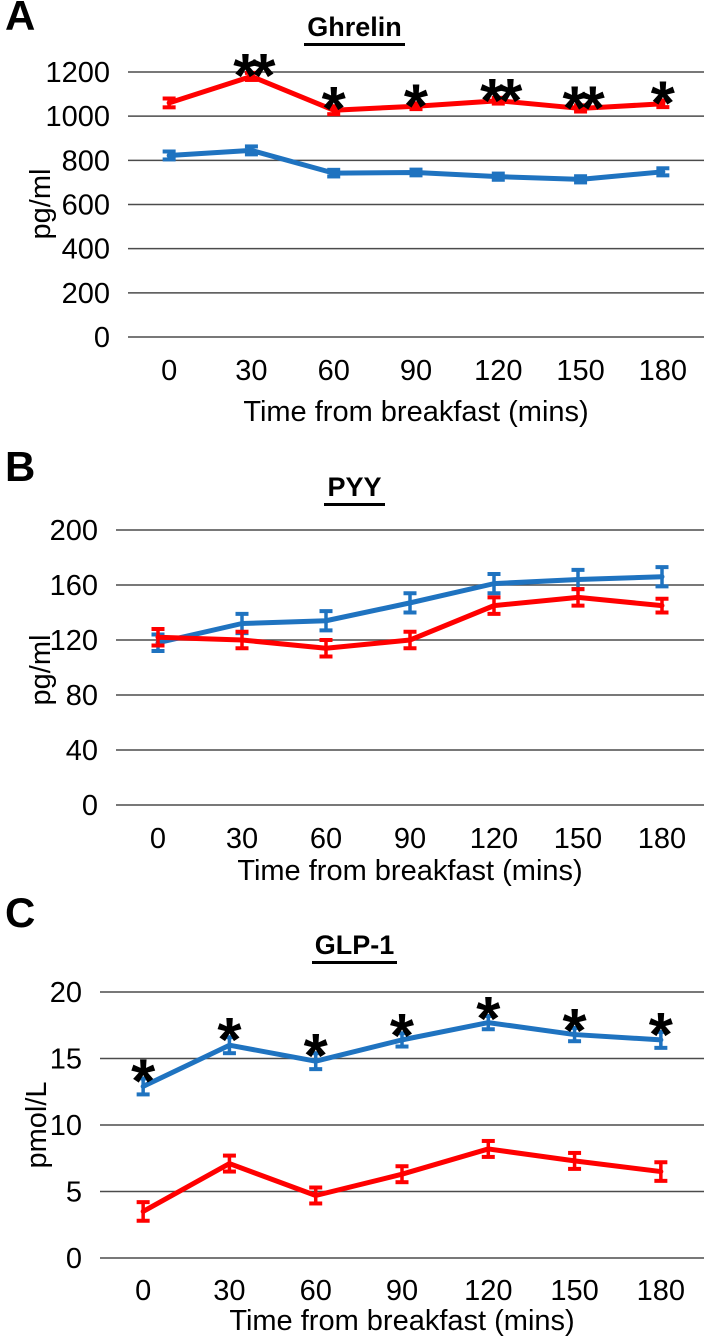 This screenshot has height=1341, width=709. What do you see at coordinates (66, 1126) in the screenshot?
I see `y-tick-label: 10` at bounding box center [66, 1126].